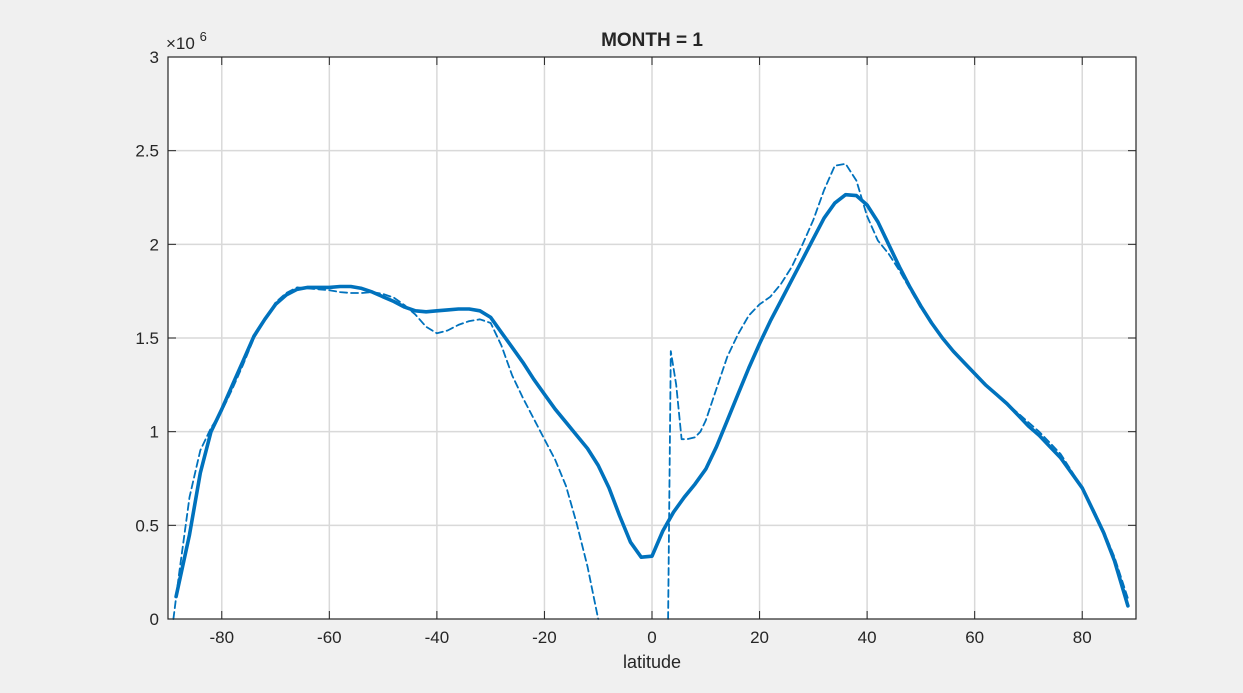  Describe the element at coordinates (221, 637) in the screenshot. I see `x-tick-label: -80` at that location.